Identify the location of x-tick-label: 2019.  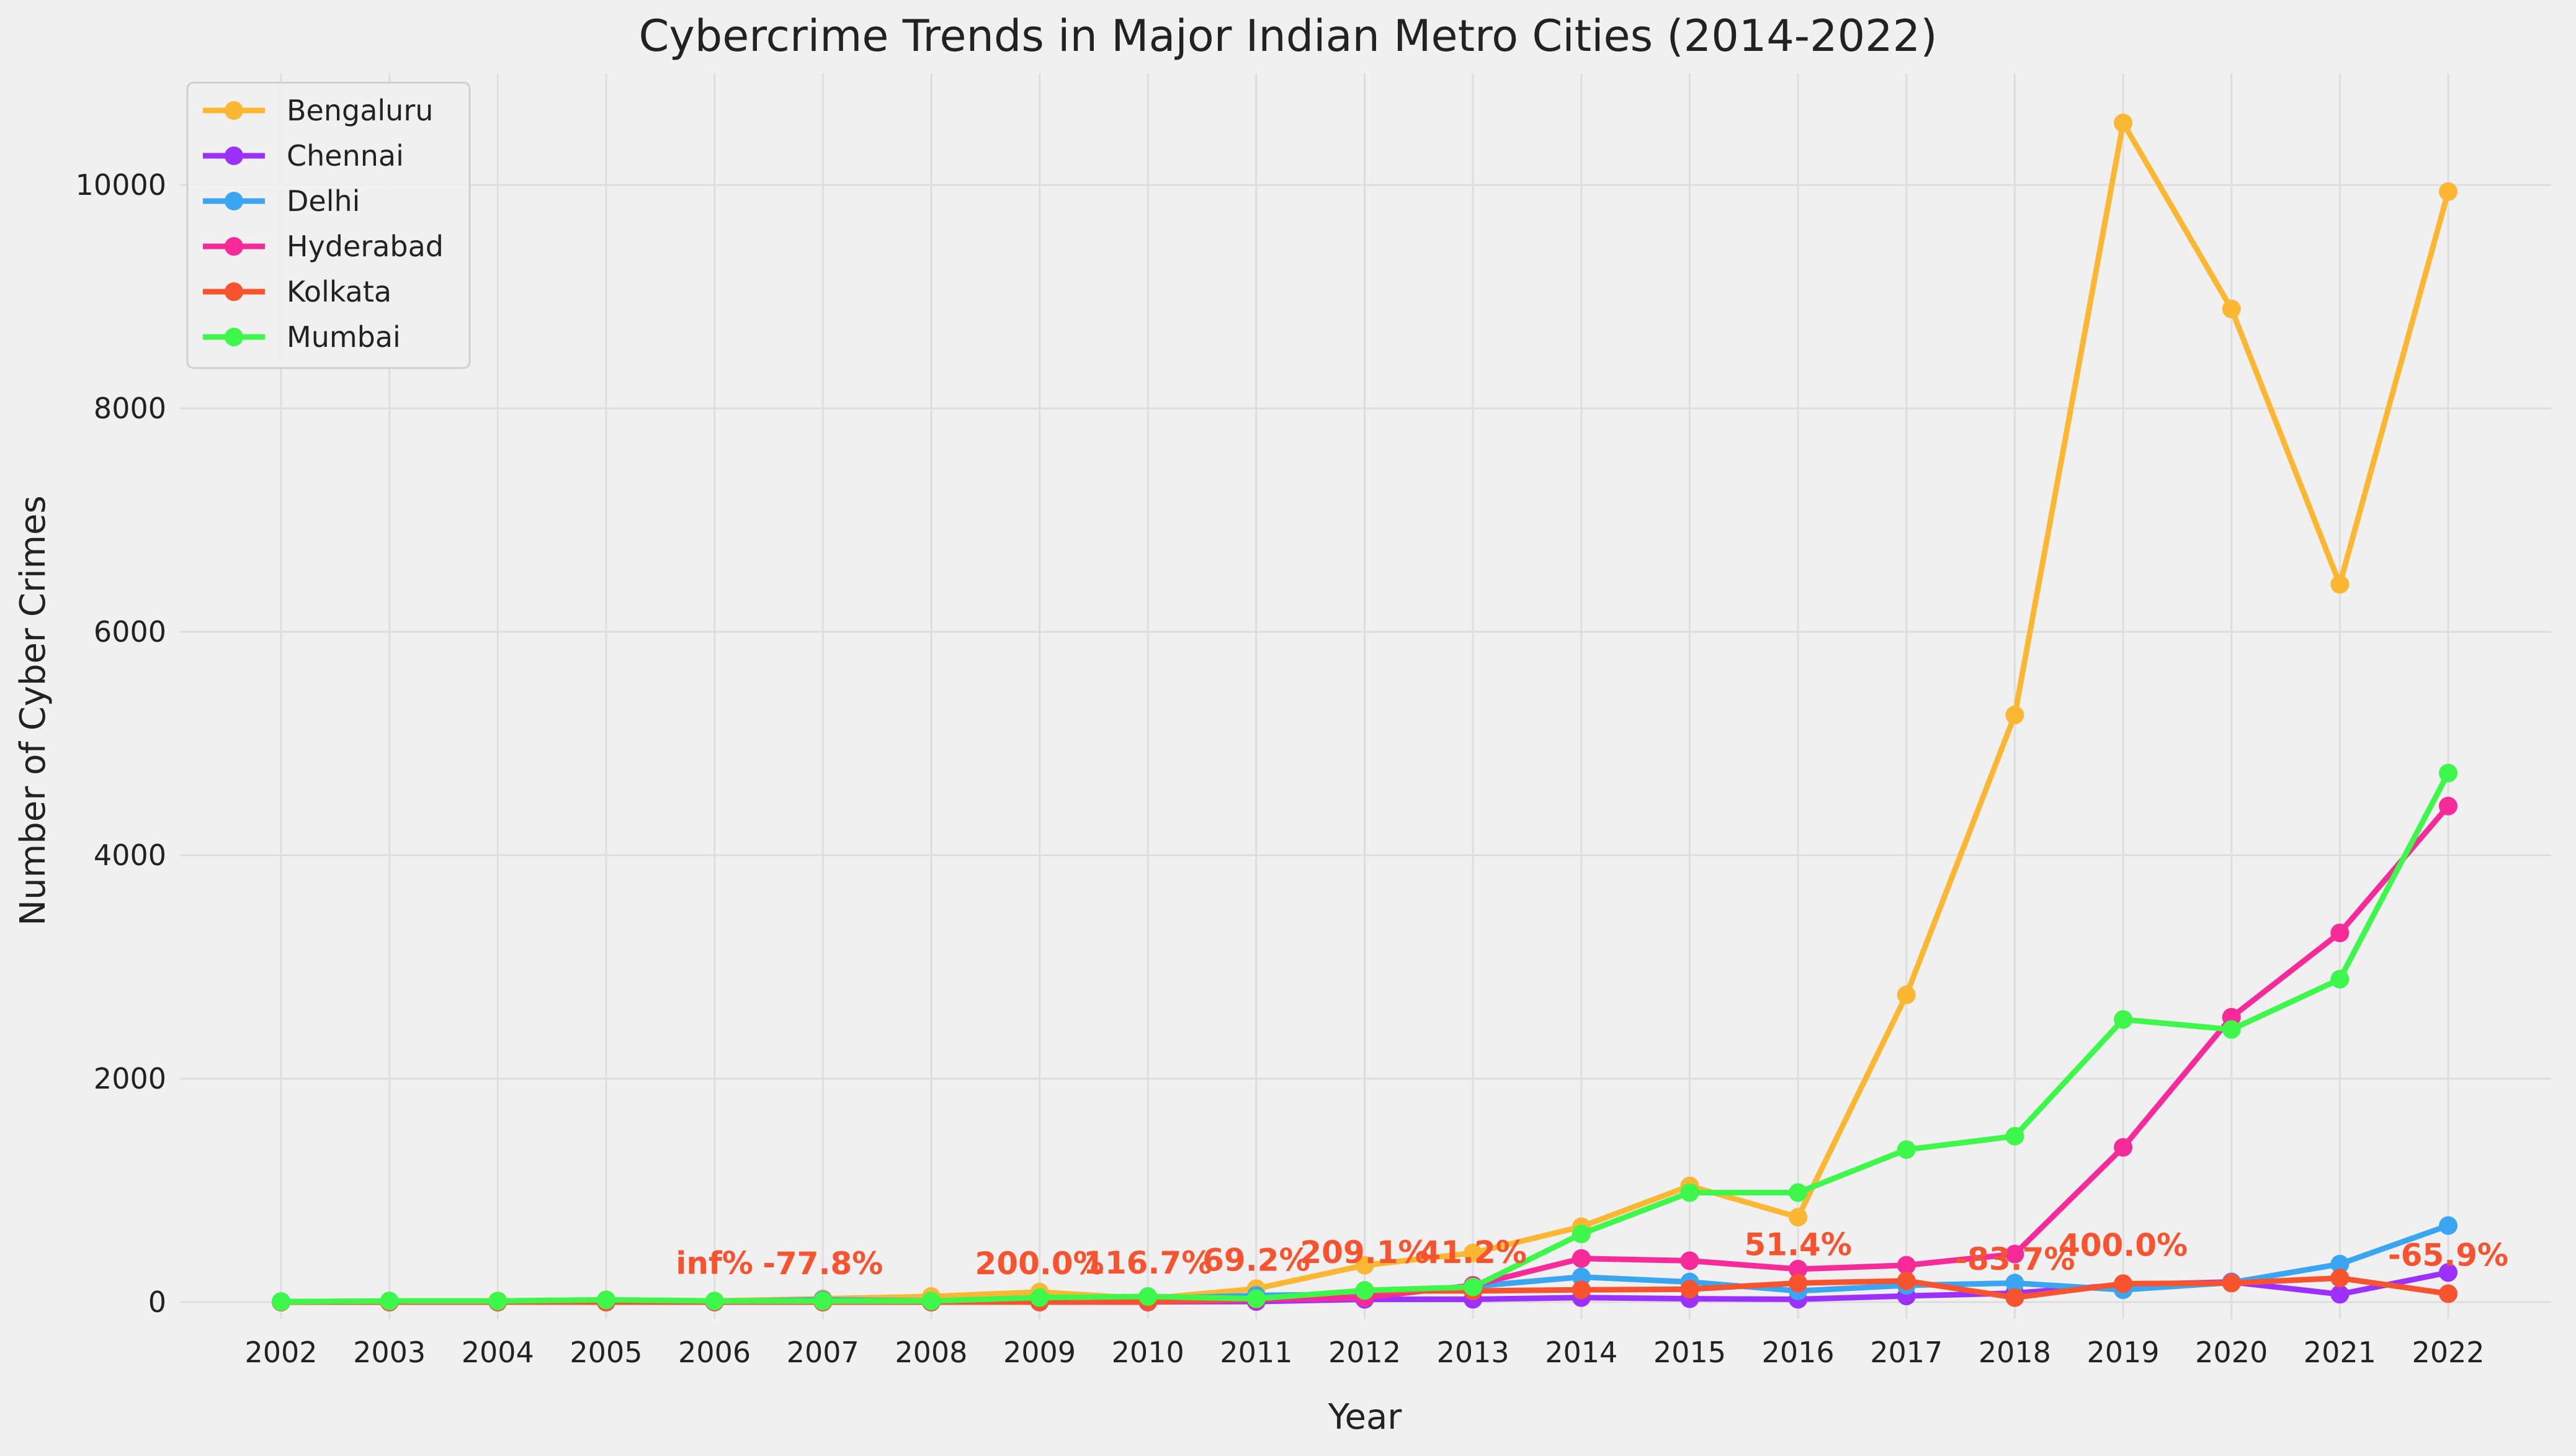
(2123, 1352).